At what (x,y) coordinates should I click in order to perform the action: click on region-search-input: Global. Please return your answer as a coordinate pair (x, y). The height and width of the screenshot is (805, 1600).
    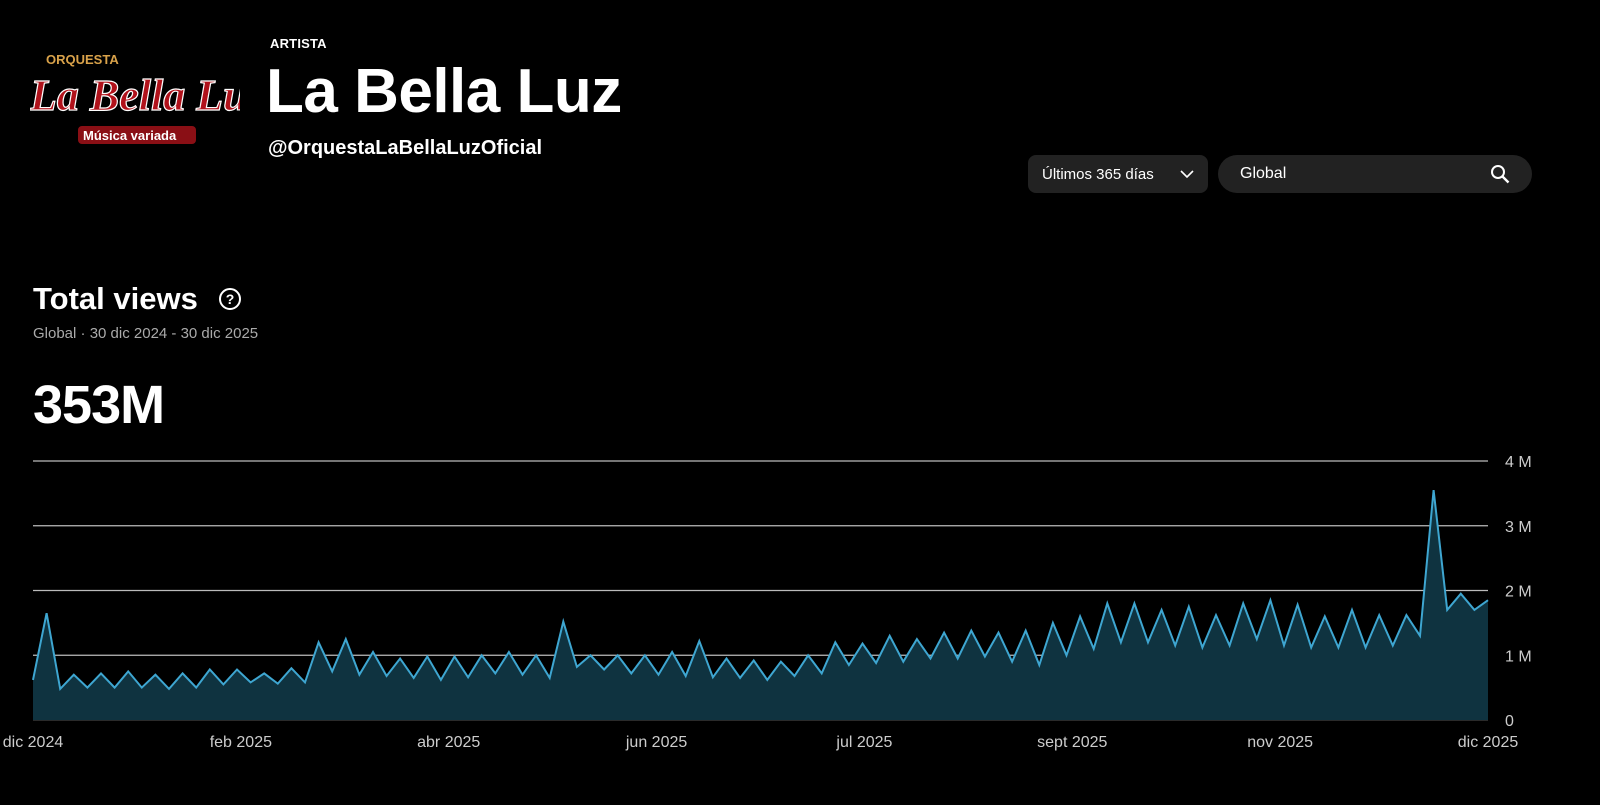
    Looking at the image, I should click on (1375, 174).